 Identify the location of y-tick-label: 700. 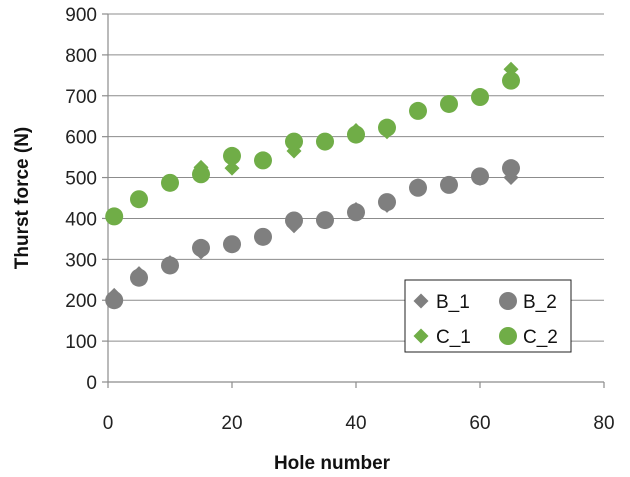
(81, 97).